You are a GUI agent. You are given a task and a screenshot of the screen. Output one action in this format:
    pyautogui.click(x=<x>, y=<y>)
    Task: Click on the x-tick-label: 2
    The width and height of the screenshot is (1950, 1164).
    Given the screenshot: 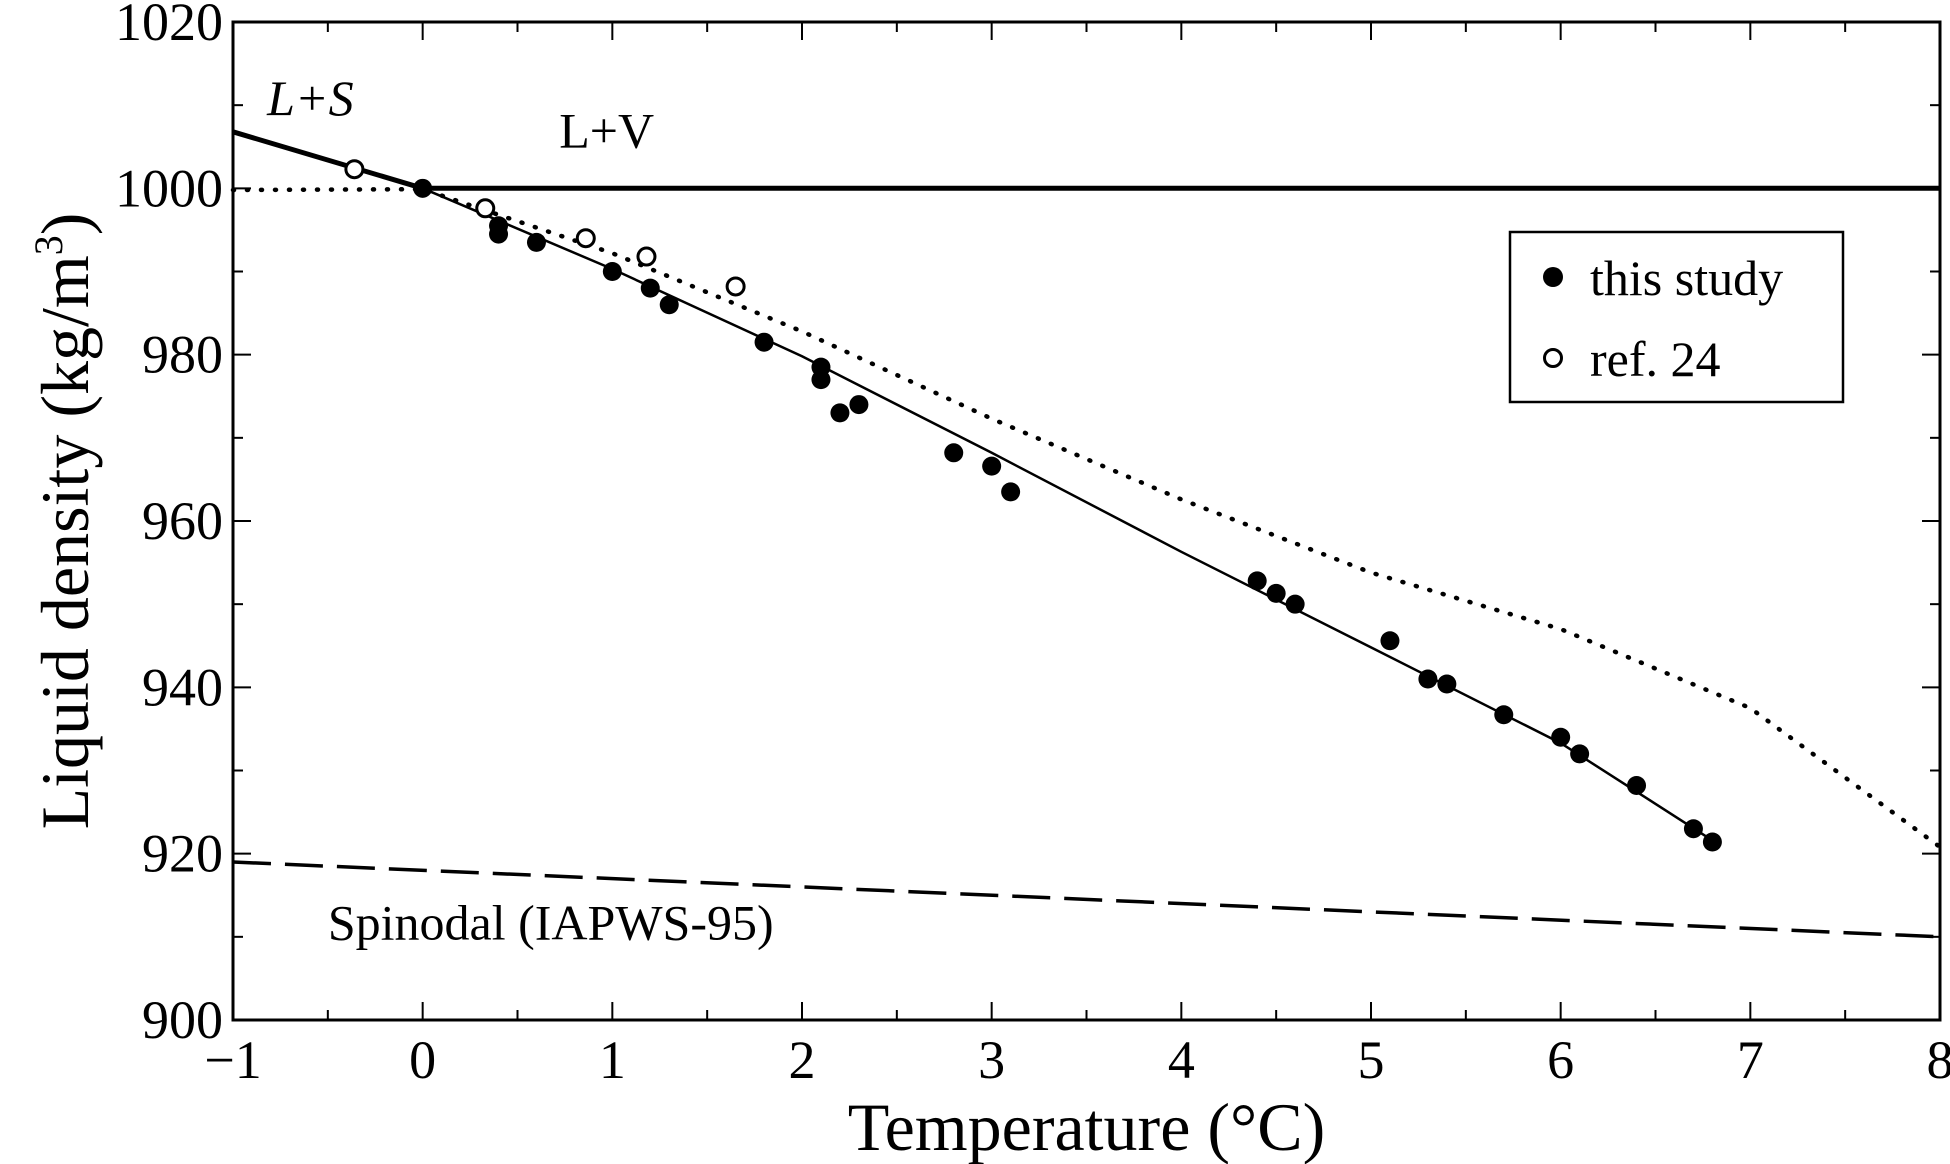 What is the action you would take?
    pyautogui.click(x=802, y=1060)
    